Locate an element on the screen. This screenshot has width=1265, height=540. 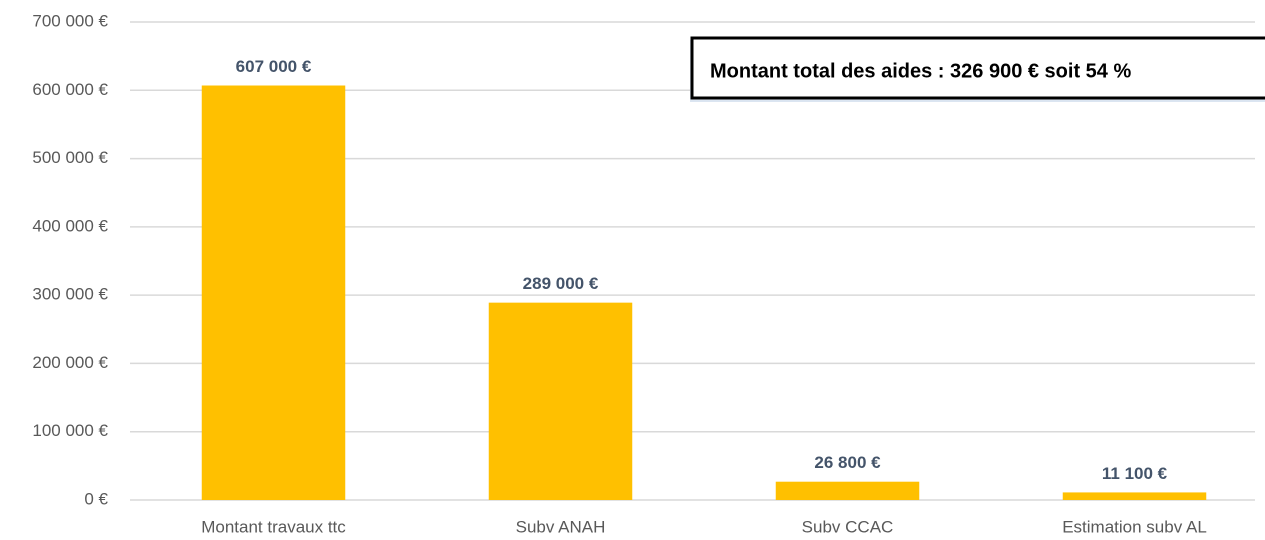
x-tick-label: Montant travaux ttc is located at coordinates (273, 526).